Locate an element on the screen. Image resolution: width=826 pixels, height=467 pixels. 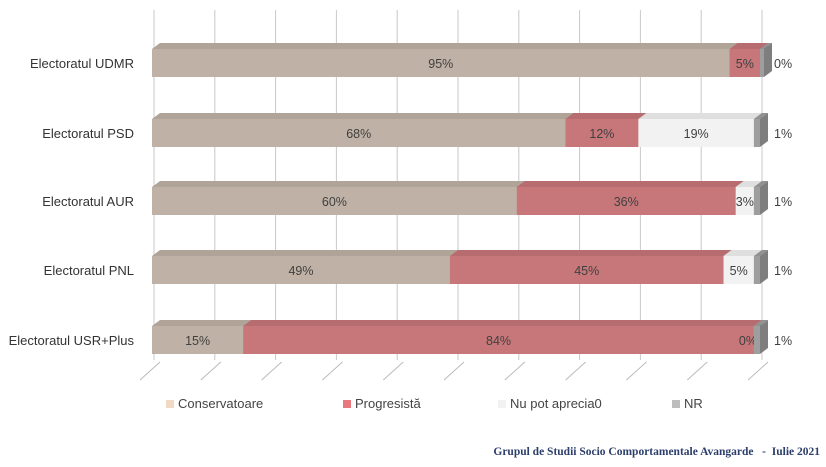
data-label: 60% is located at coordinates (334, 202).